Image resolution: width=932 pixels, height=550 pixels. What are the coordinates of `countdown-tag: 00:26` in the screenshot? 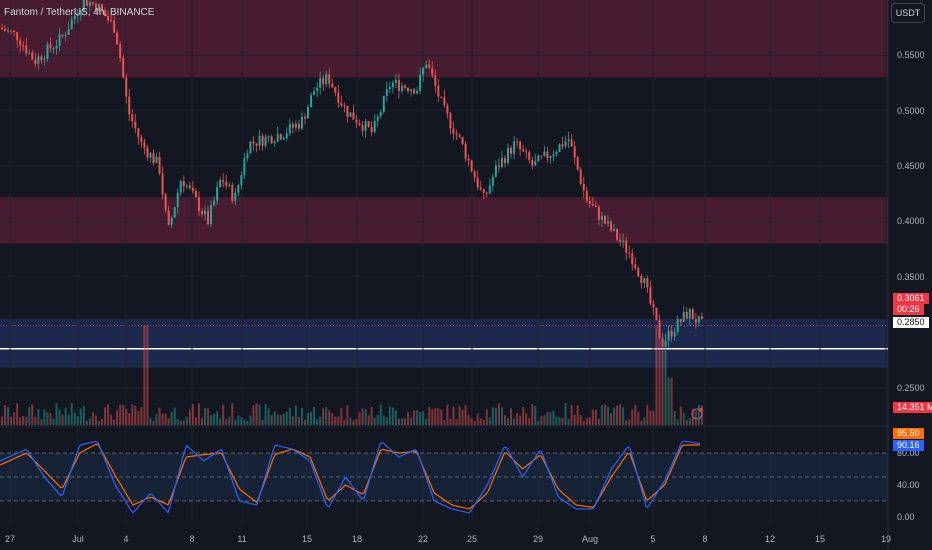 It's located at (908, 309).